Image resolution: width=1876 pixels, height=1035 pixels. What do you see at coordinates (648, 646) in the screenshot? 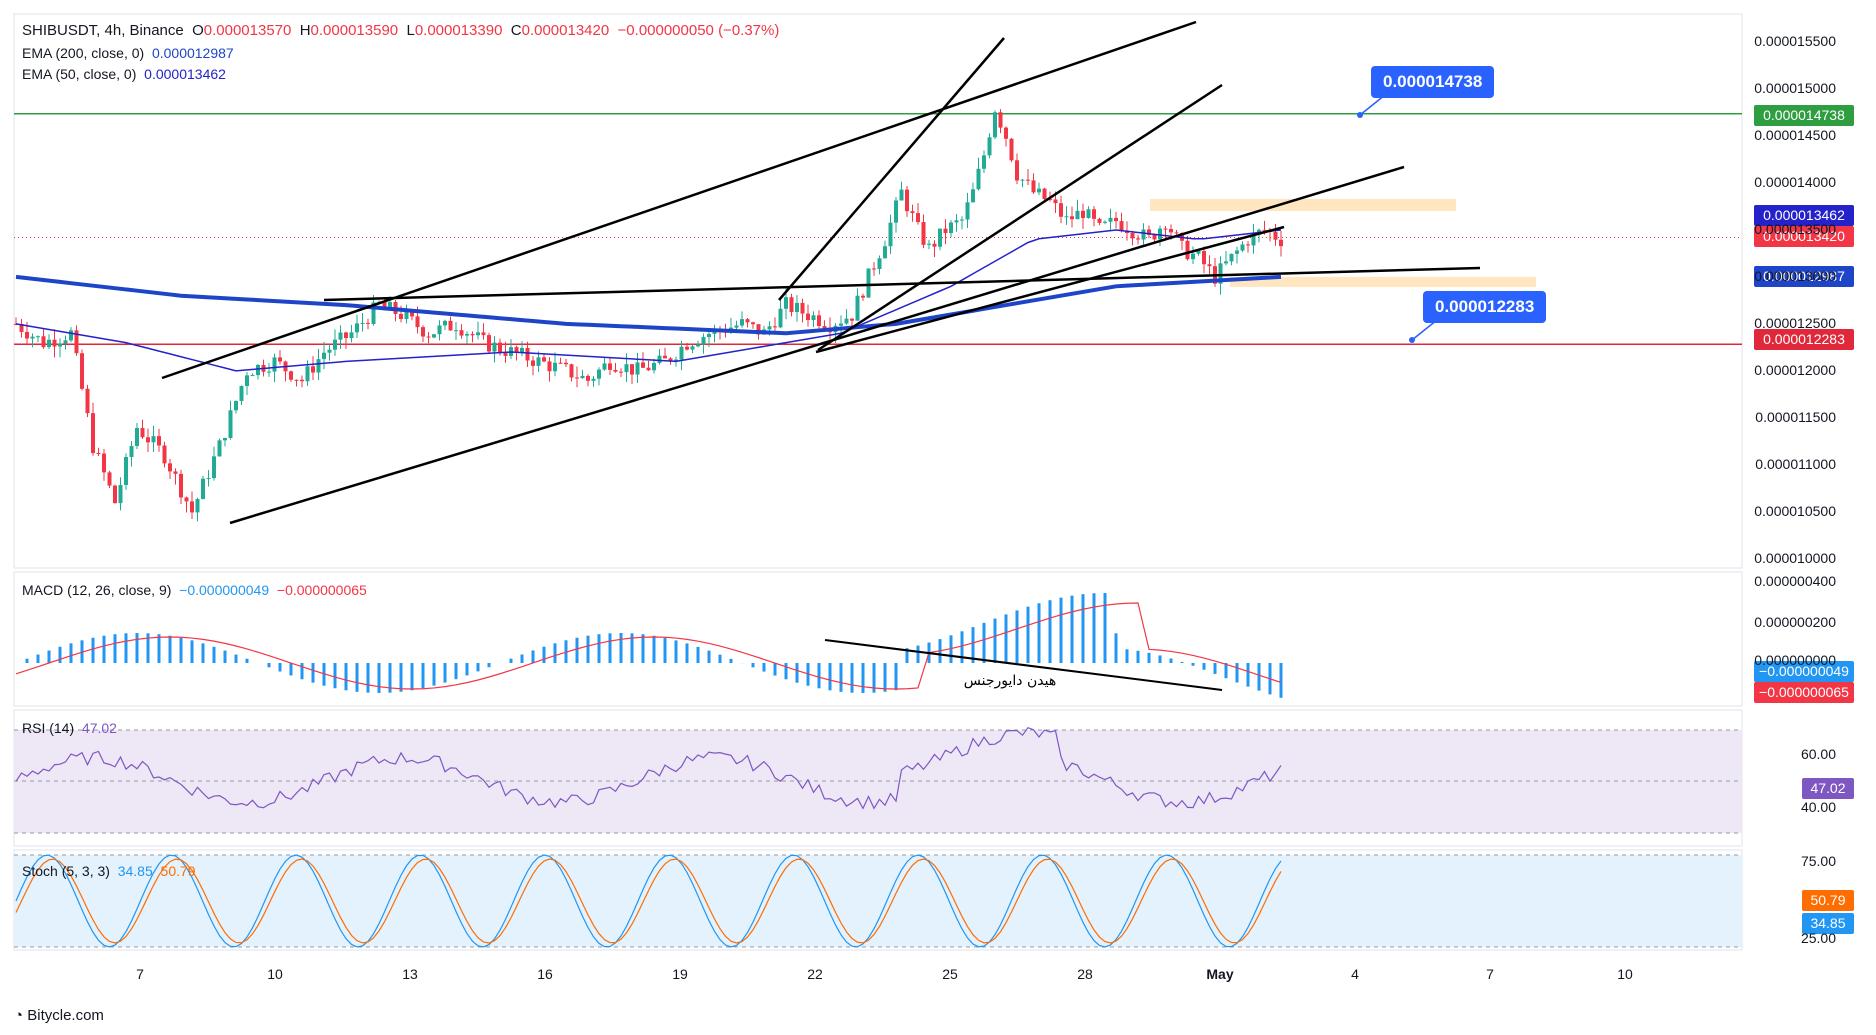
I see `signal-line` at bounding box center [648, 646].